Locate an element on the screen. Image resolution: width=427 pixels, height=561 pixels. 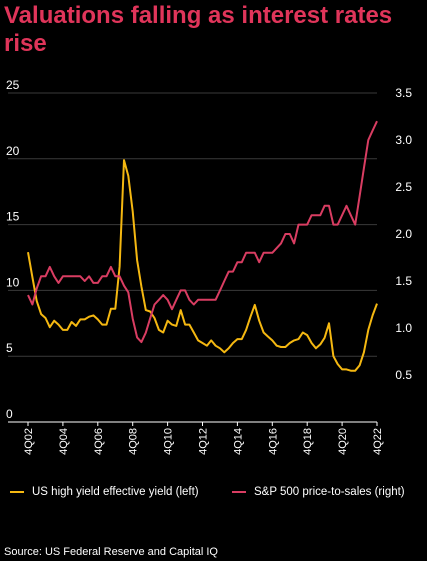
legend-label-yield: US high yield effective yield (left) is located at coordinates (115, 492).